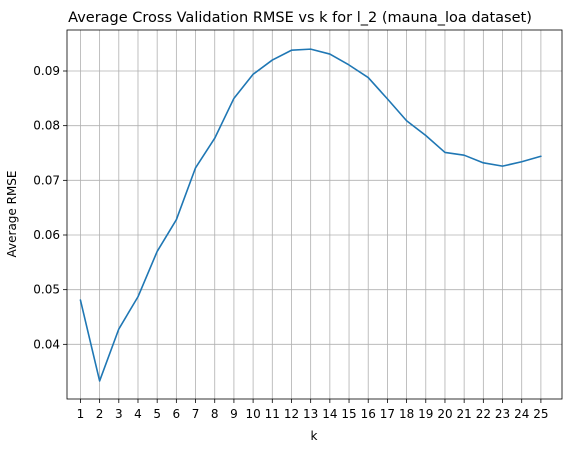  What do you see at coordinates (310, 414) in the screenshot?
I see `x-tick-label: 13` at bounding box center [310, 414].